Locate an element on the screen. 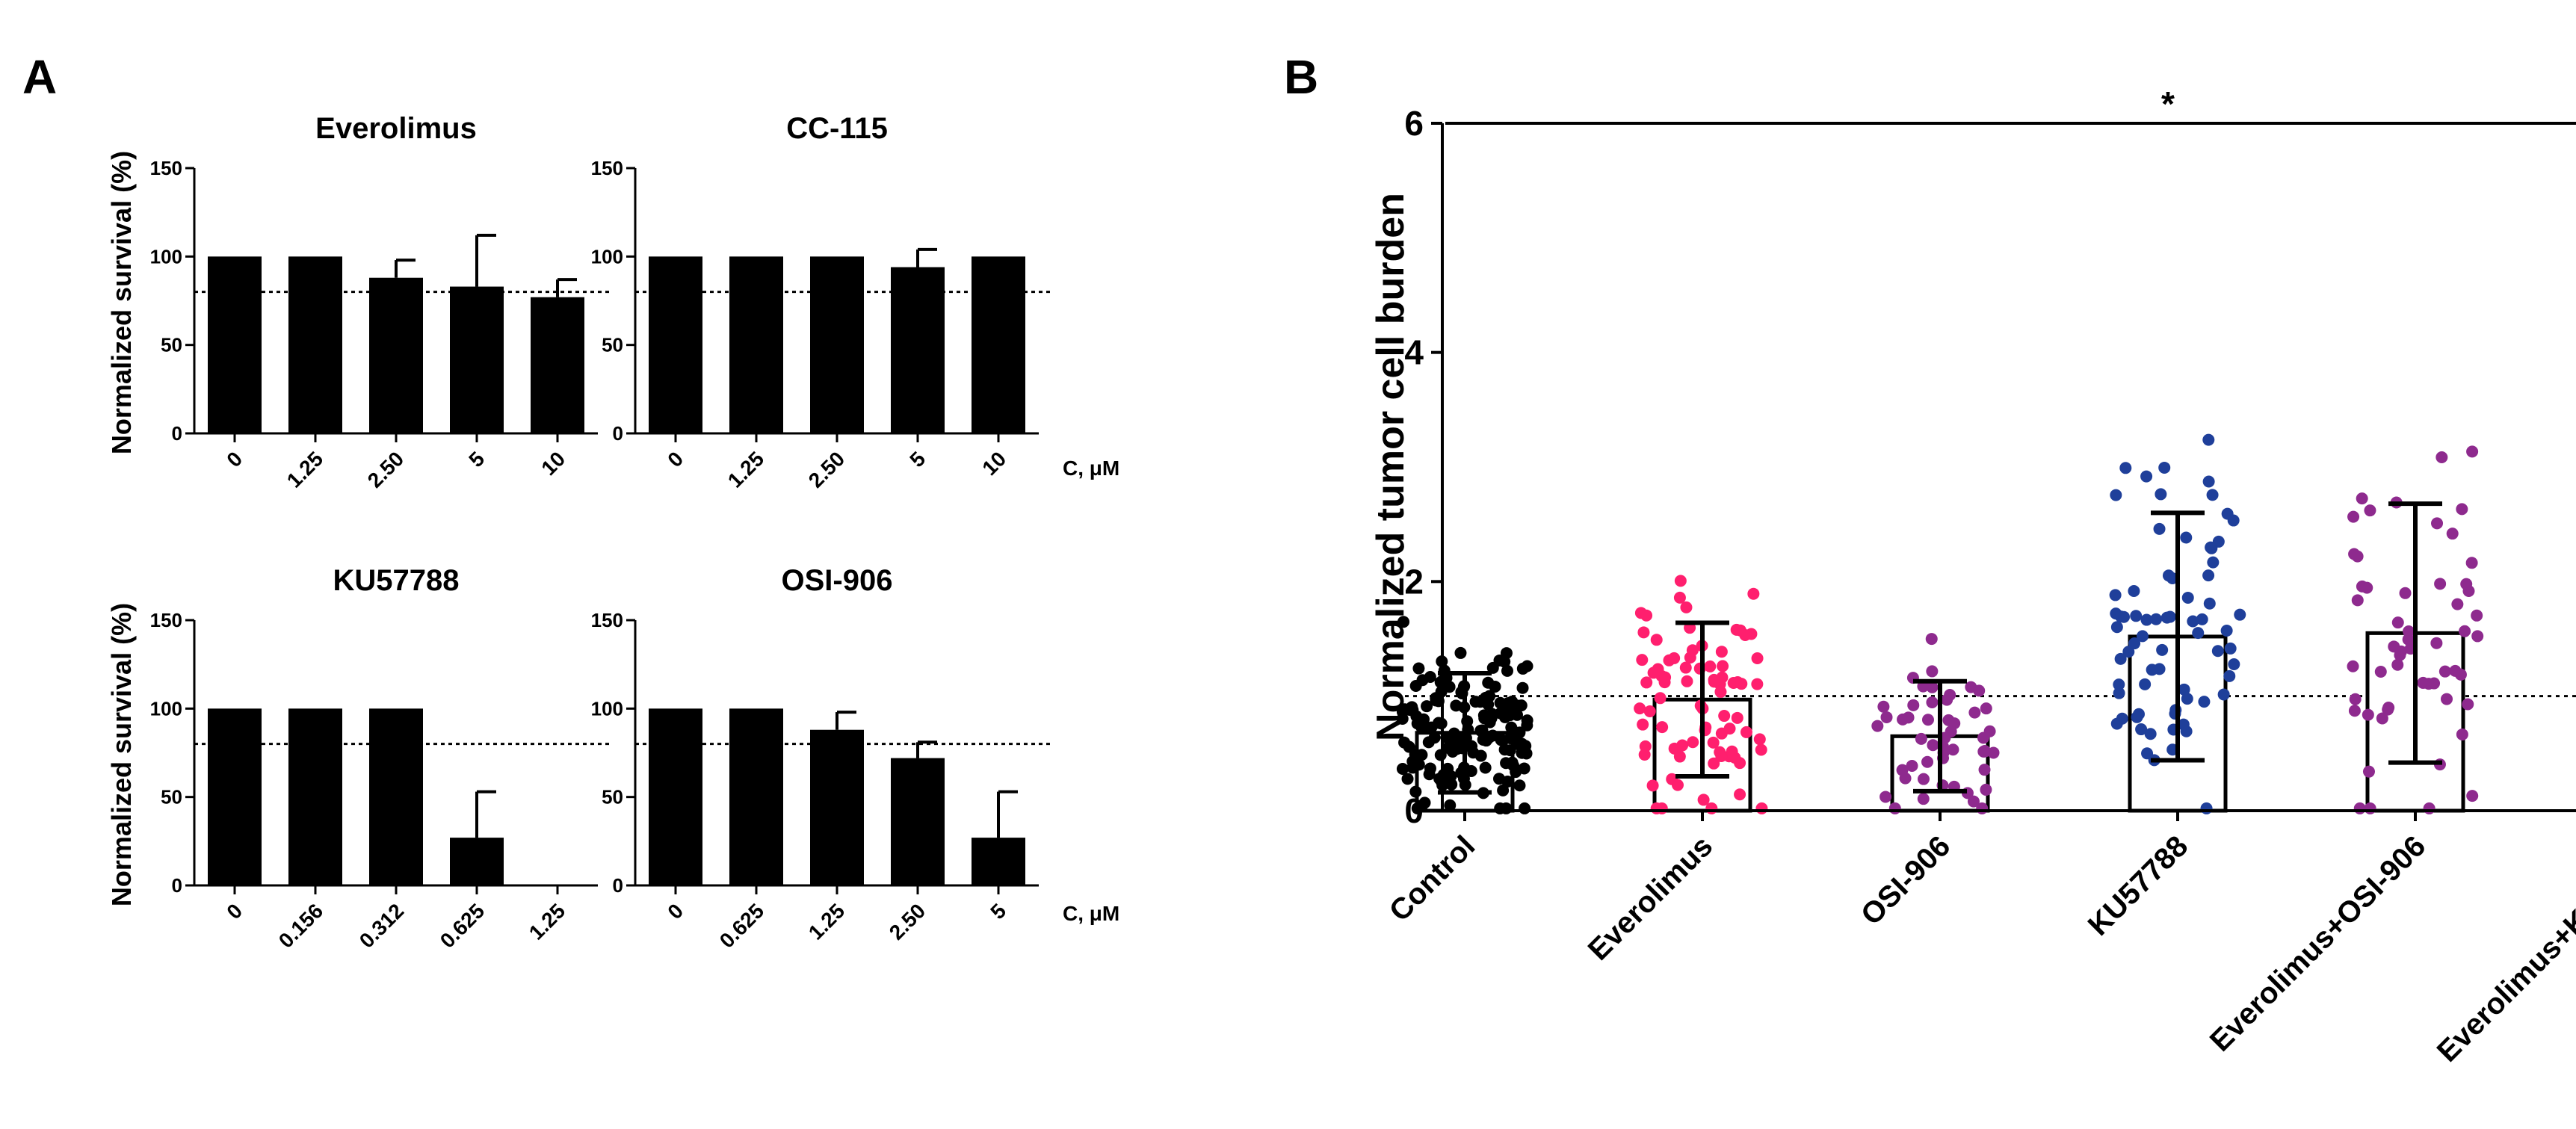 The image size is (2576, 1129). x-tick-label: 2.50 is located at coordinates (826, 469).